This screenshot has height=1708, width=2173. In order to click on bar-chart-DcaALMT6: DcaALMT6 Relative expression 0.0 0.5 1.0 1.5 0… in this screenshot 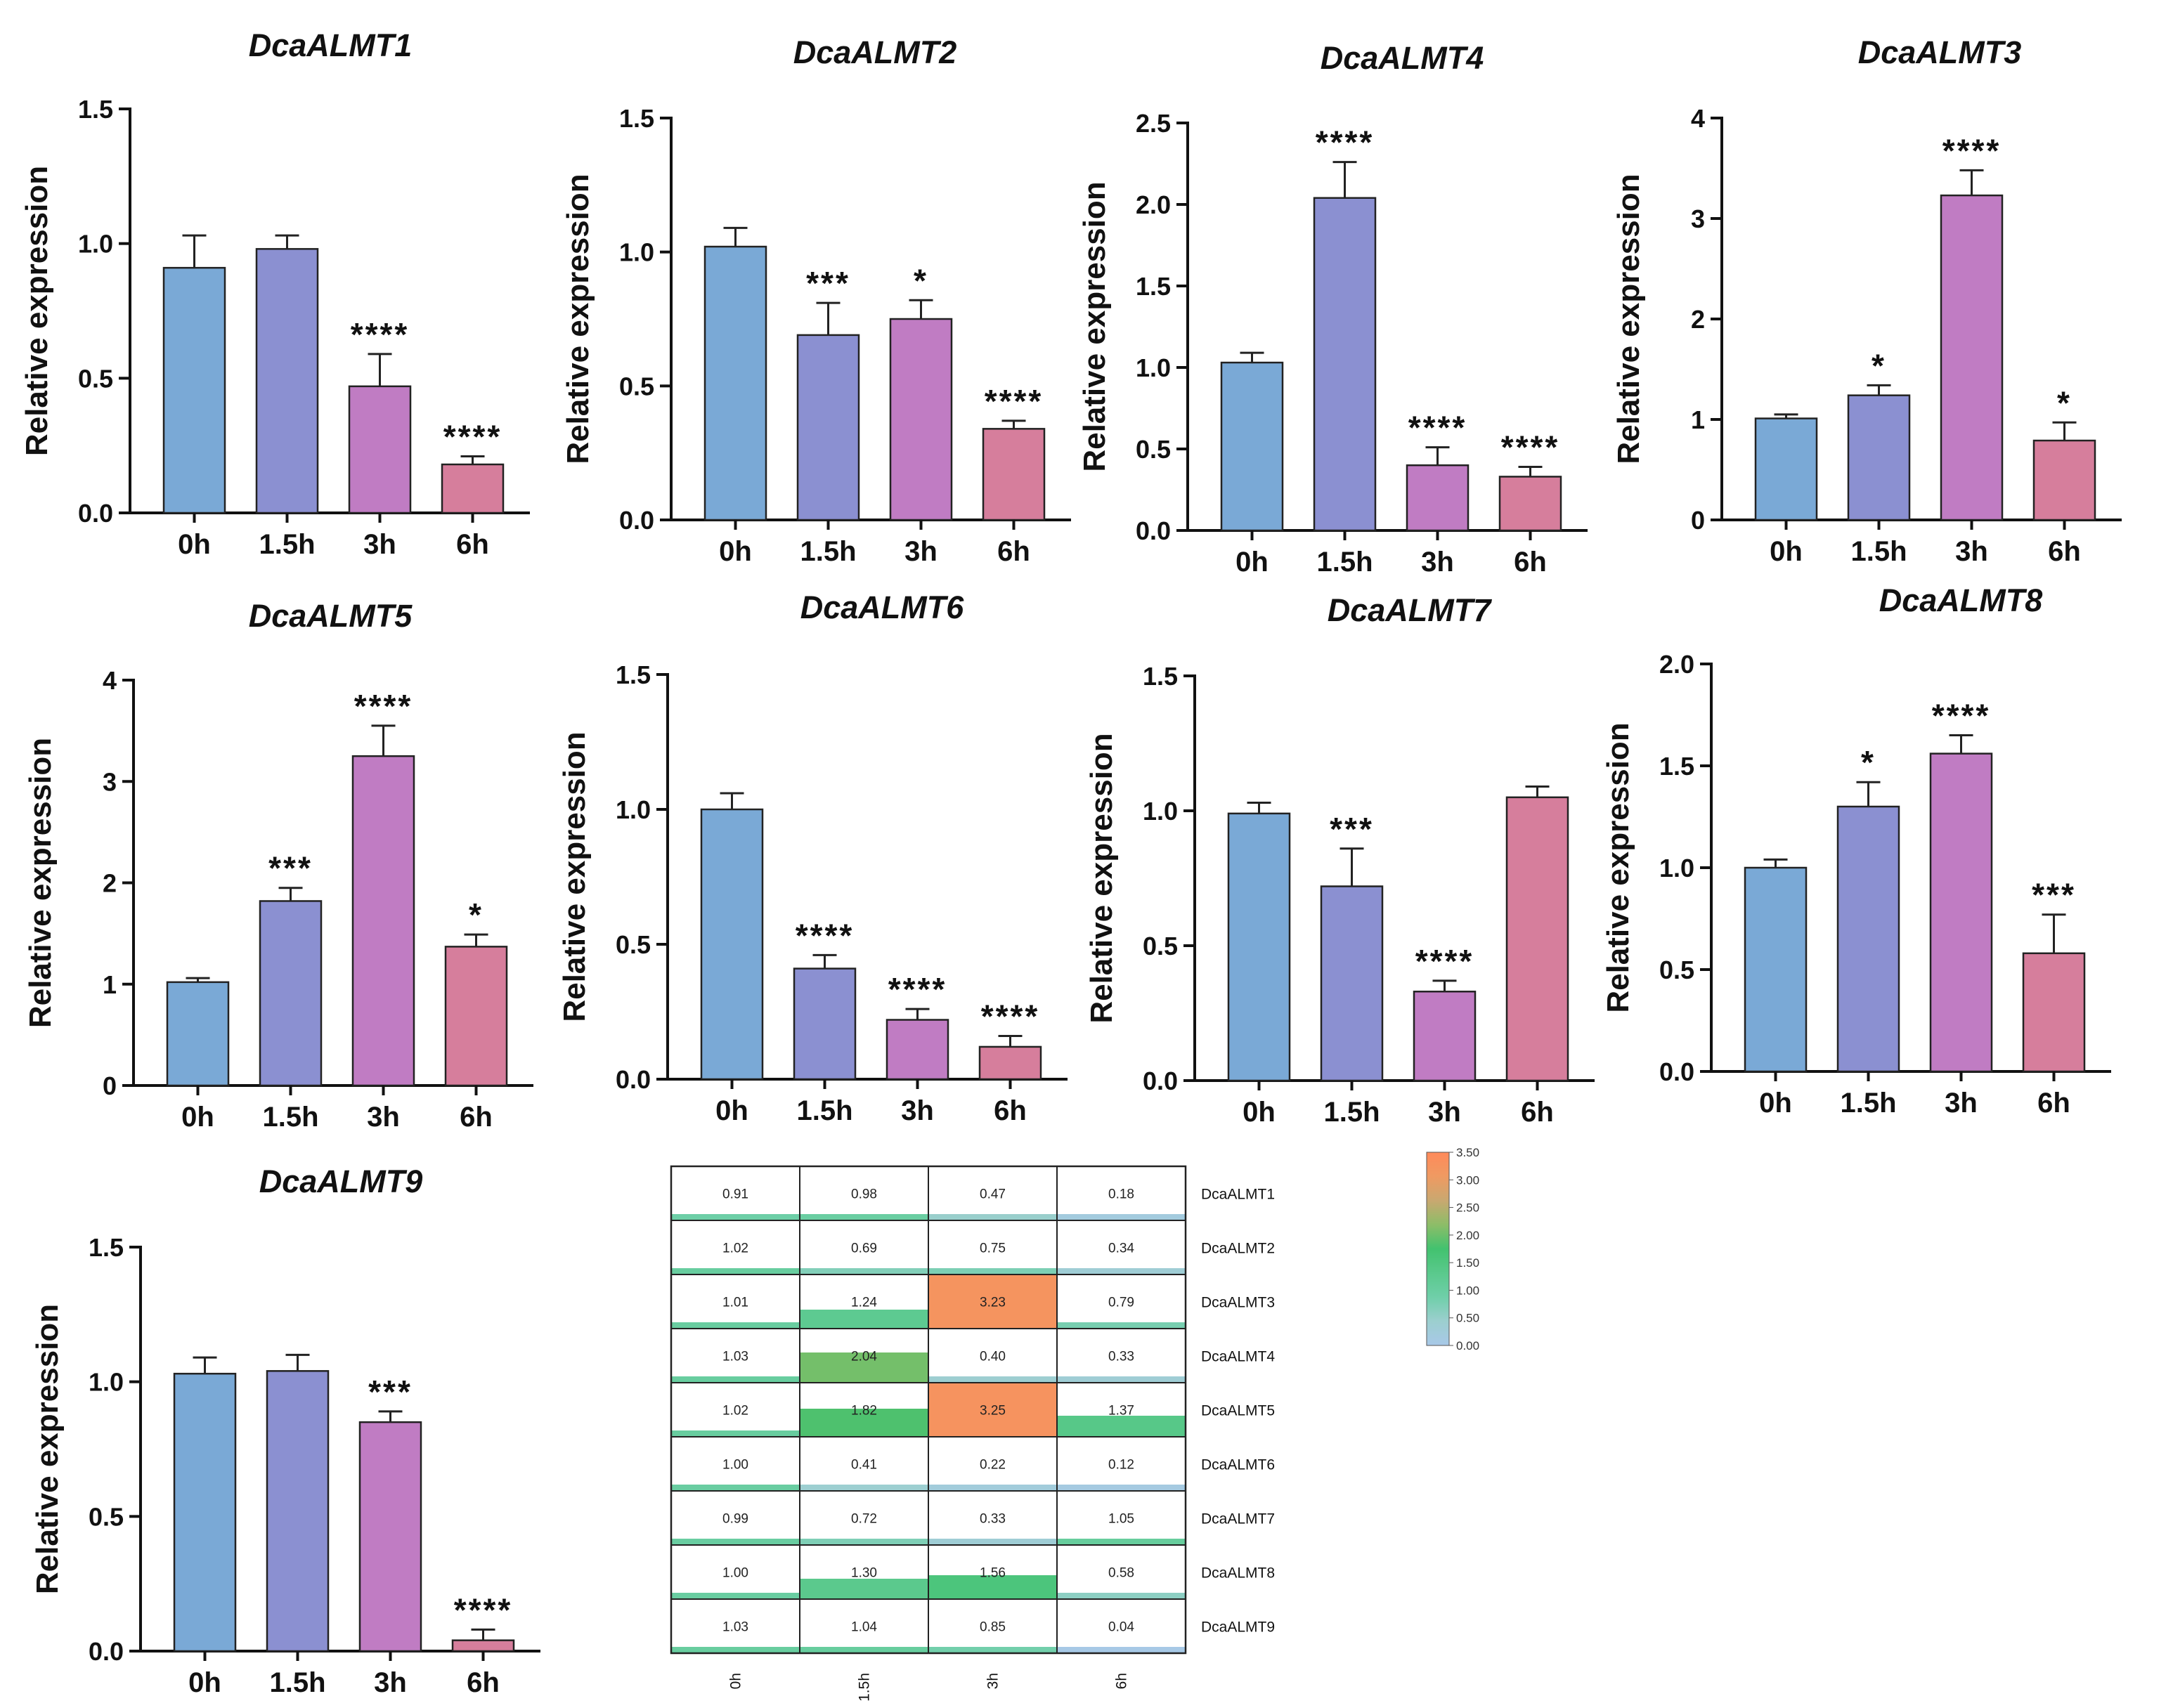, I will do `click(813, 857)`.